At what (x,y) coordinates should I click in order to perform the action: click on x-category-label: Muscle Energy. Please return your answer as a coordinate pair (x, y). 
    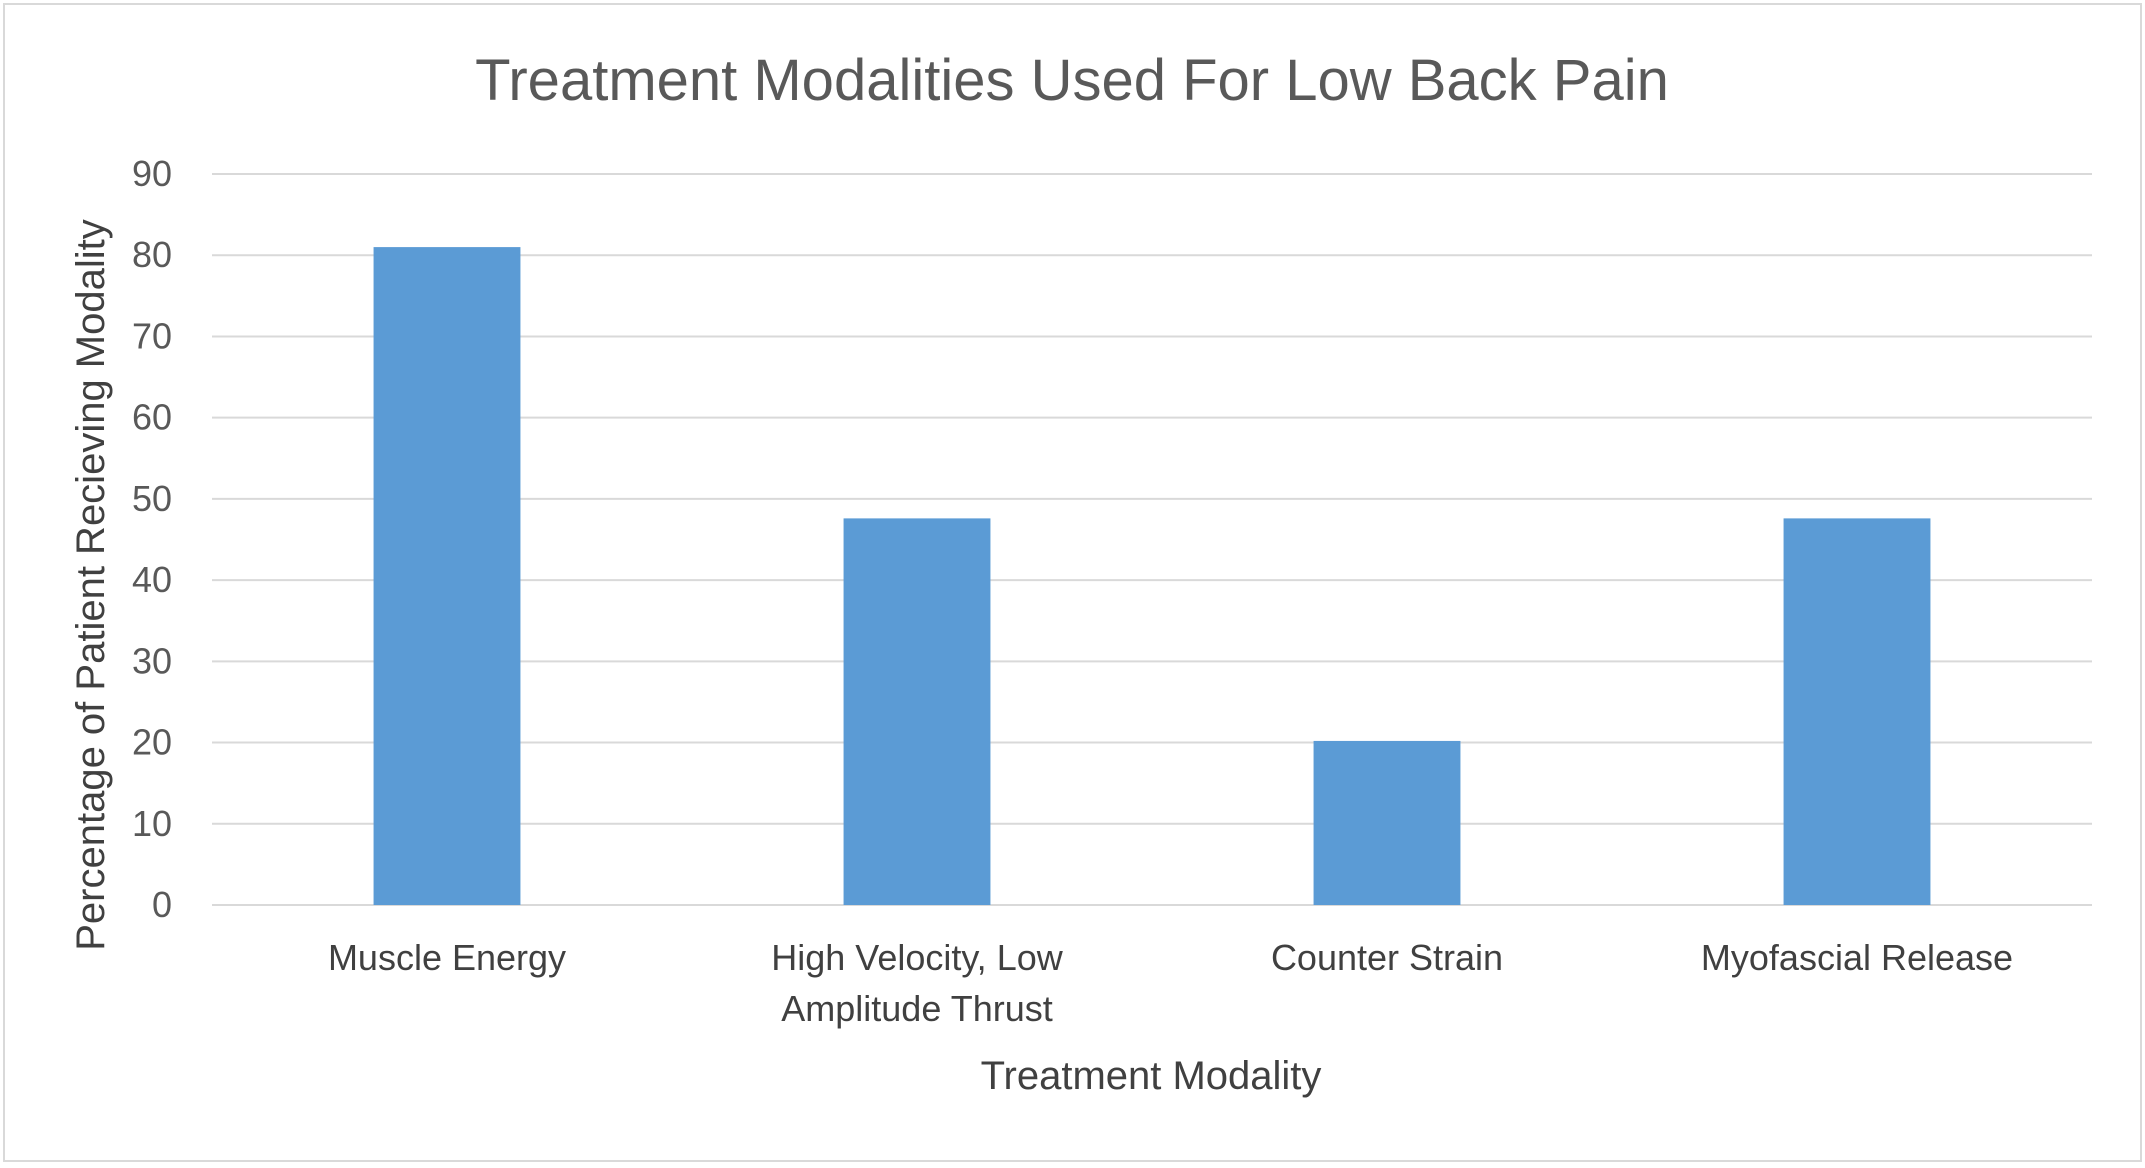
    Looking at the image, I should click on (447, 957).